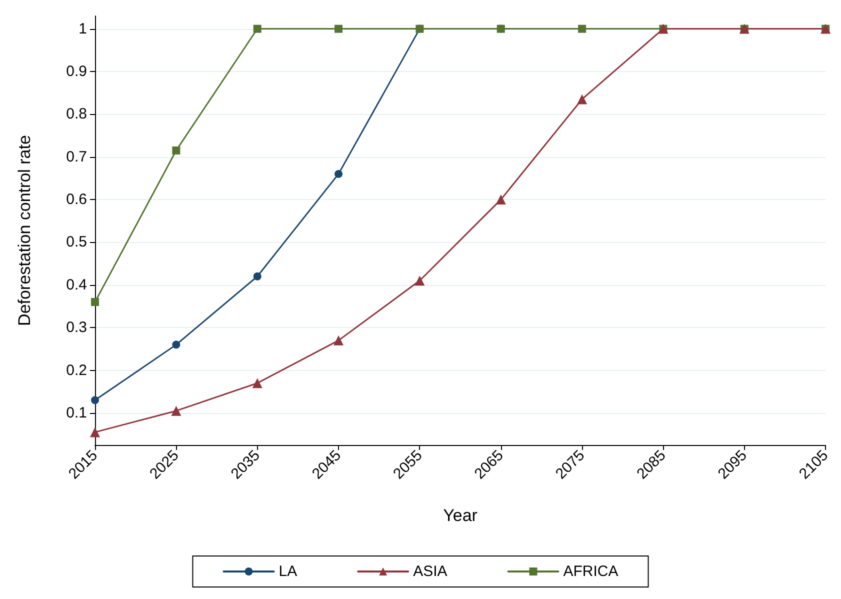  What do you see at coordinates (76, 71) in the screenshot?
I see `y-tick-label: 0.9` at bounding box center [76, 71].